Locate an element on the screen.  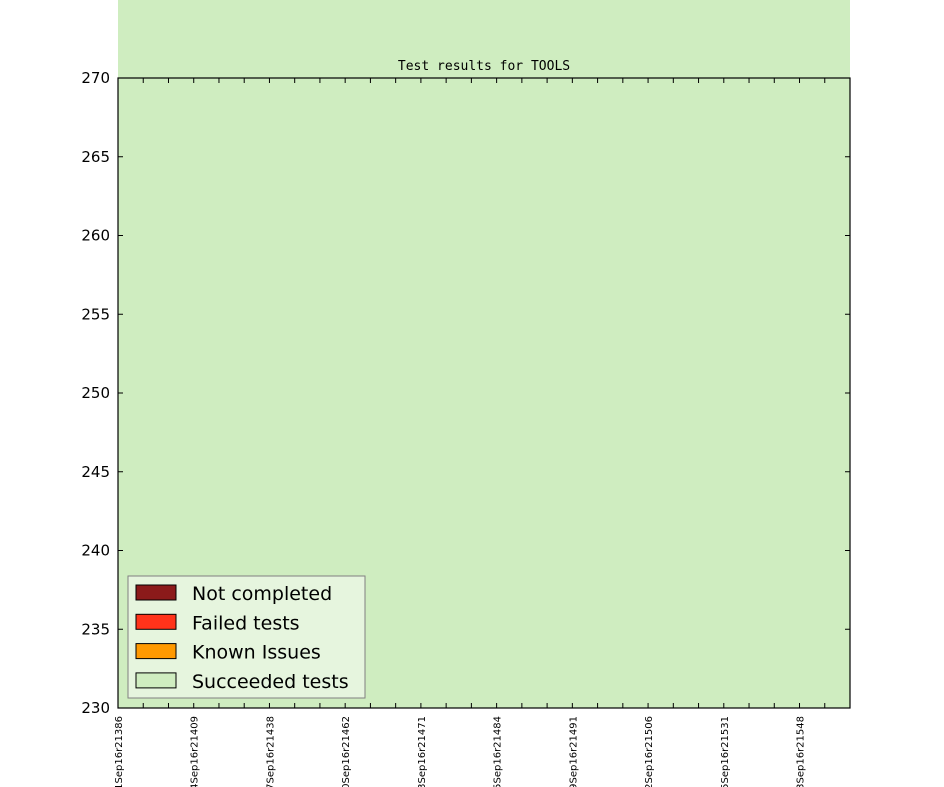
legend-label: Succeeded tests is located at coordinates (270, 682).